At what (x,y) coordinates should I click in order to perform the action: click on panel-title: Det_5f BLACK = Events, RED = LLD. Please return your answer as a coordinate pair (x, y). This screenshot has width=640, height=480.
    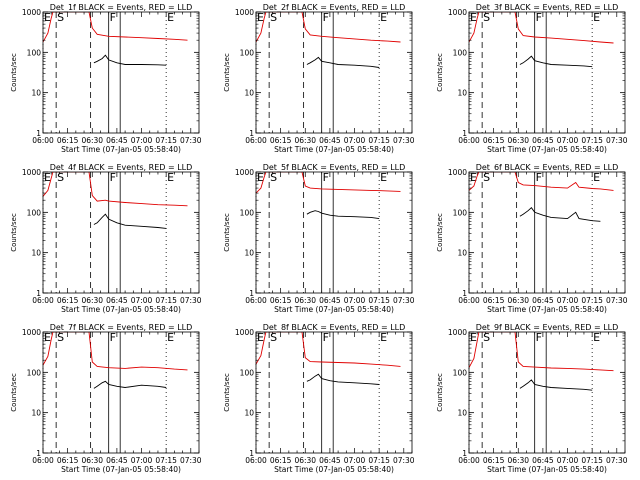
    Looking at the image, I should click on (334, 167).